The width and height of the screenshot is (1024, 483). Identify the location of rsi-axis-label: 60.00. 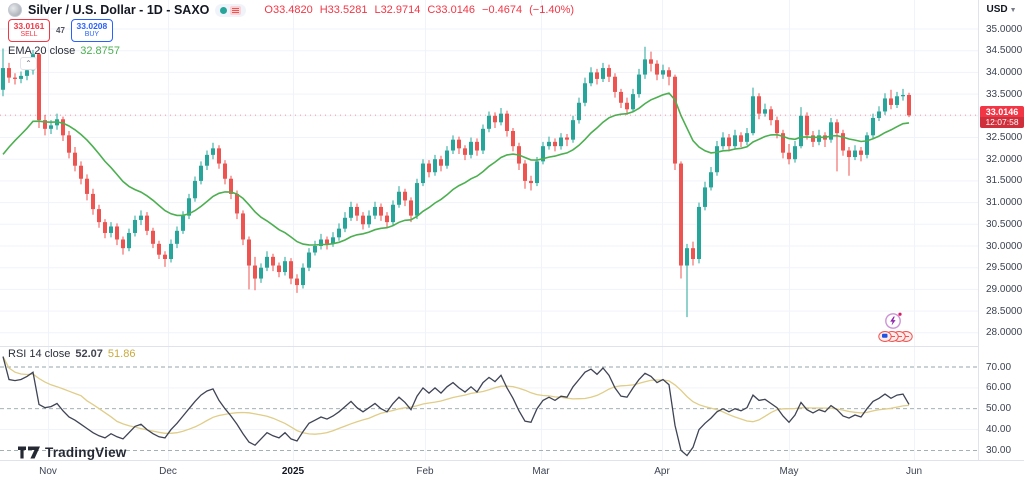
(999, 388).